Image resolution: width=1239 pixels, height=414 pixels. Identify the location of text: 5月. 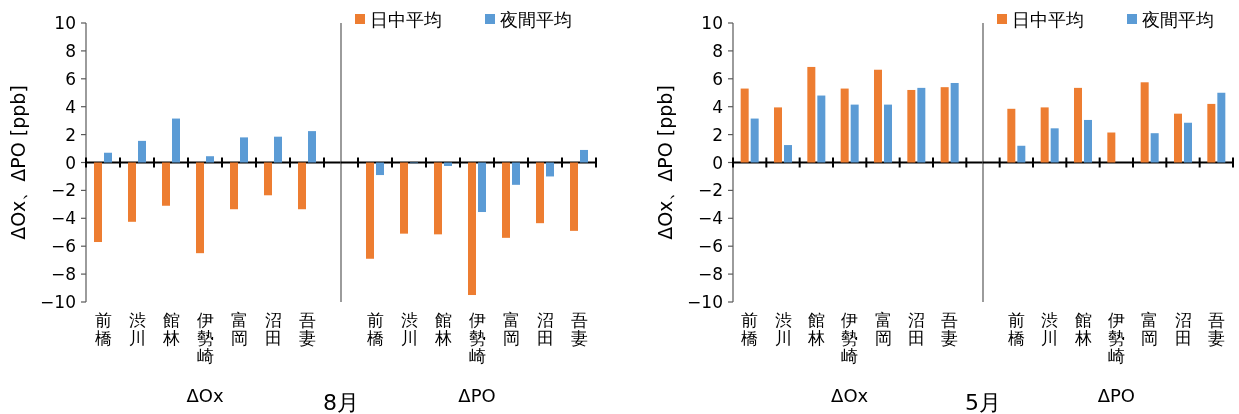
(983, 402).